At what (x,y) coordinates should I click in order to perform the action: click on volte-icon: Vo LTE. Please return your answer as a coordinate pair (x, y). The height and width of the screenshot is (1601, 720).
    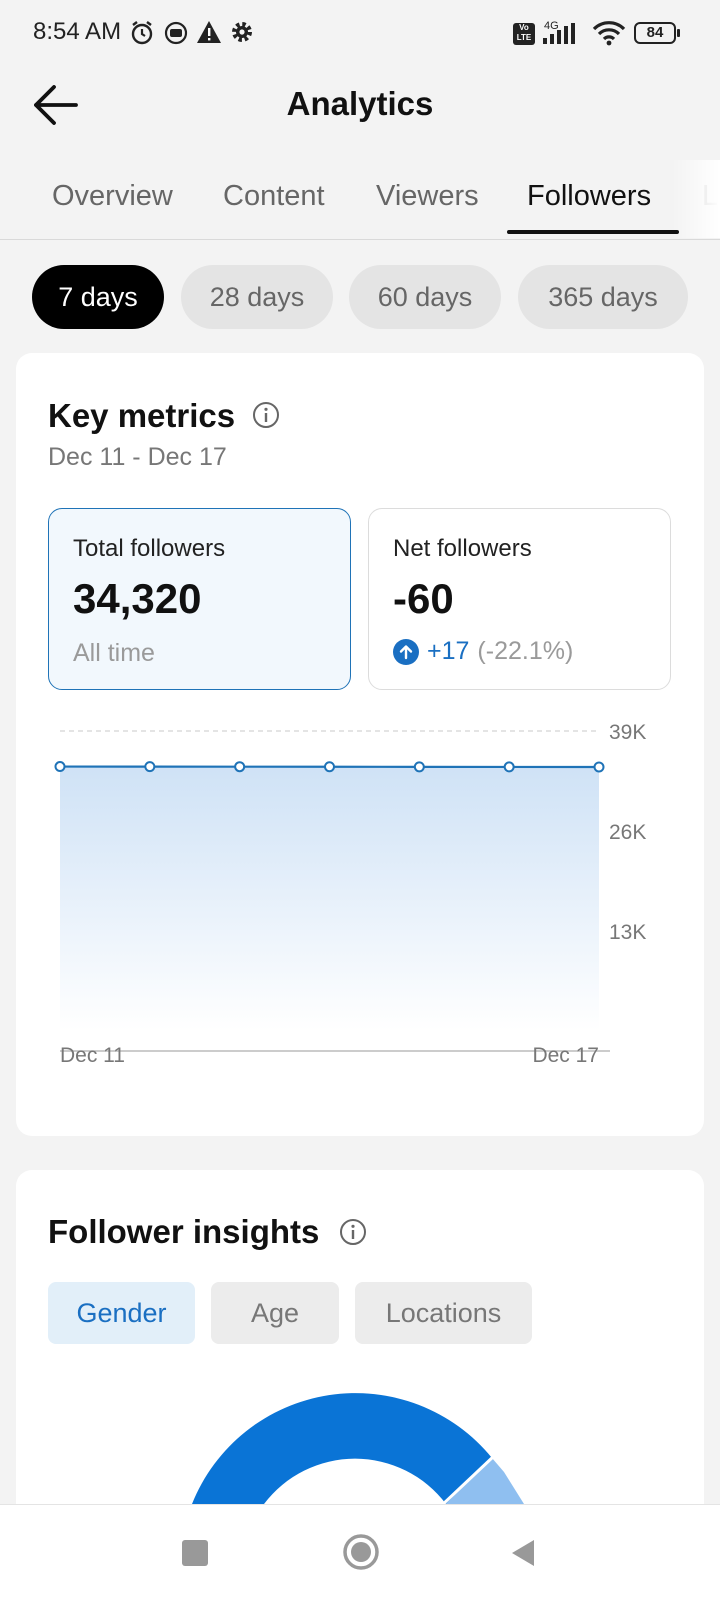
    Looking at the image, I should click on (524, 34).